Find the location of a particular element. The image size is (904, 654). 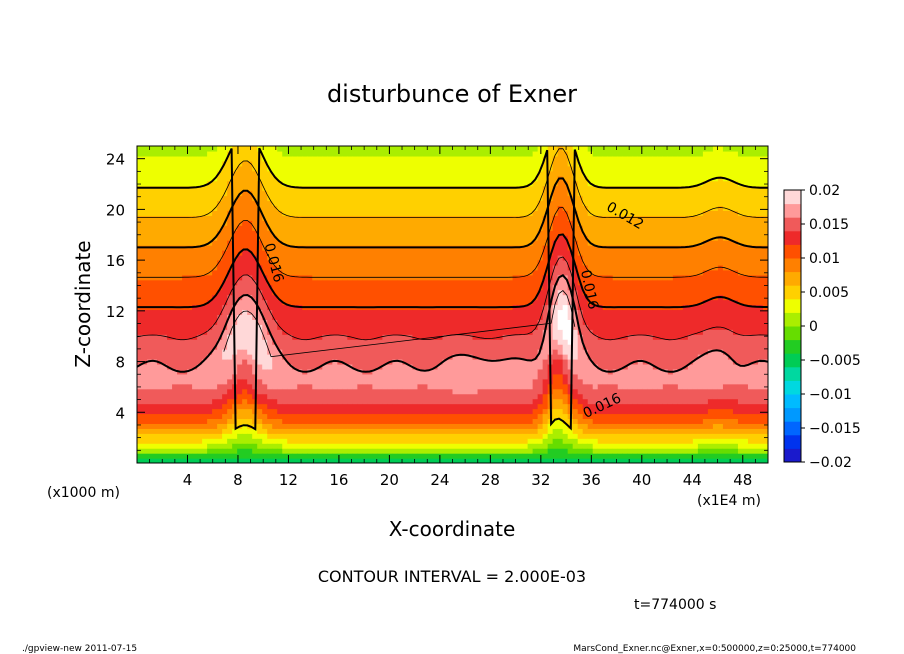

x-tick-label: 4 is located at coordinates (188, 480).